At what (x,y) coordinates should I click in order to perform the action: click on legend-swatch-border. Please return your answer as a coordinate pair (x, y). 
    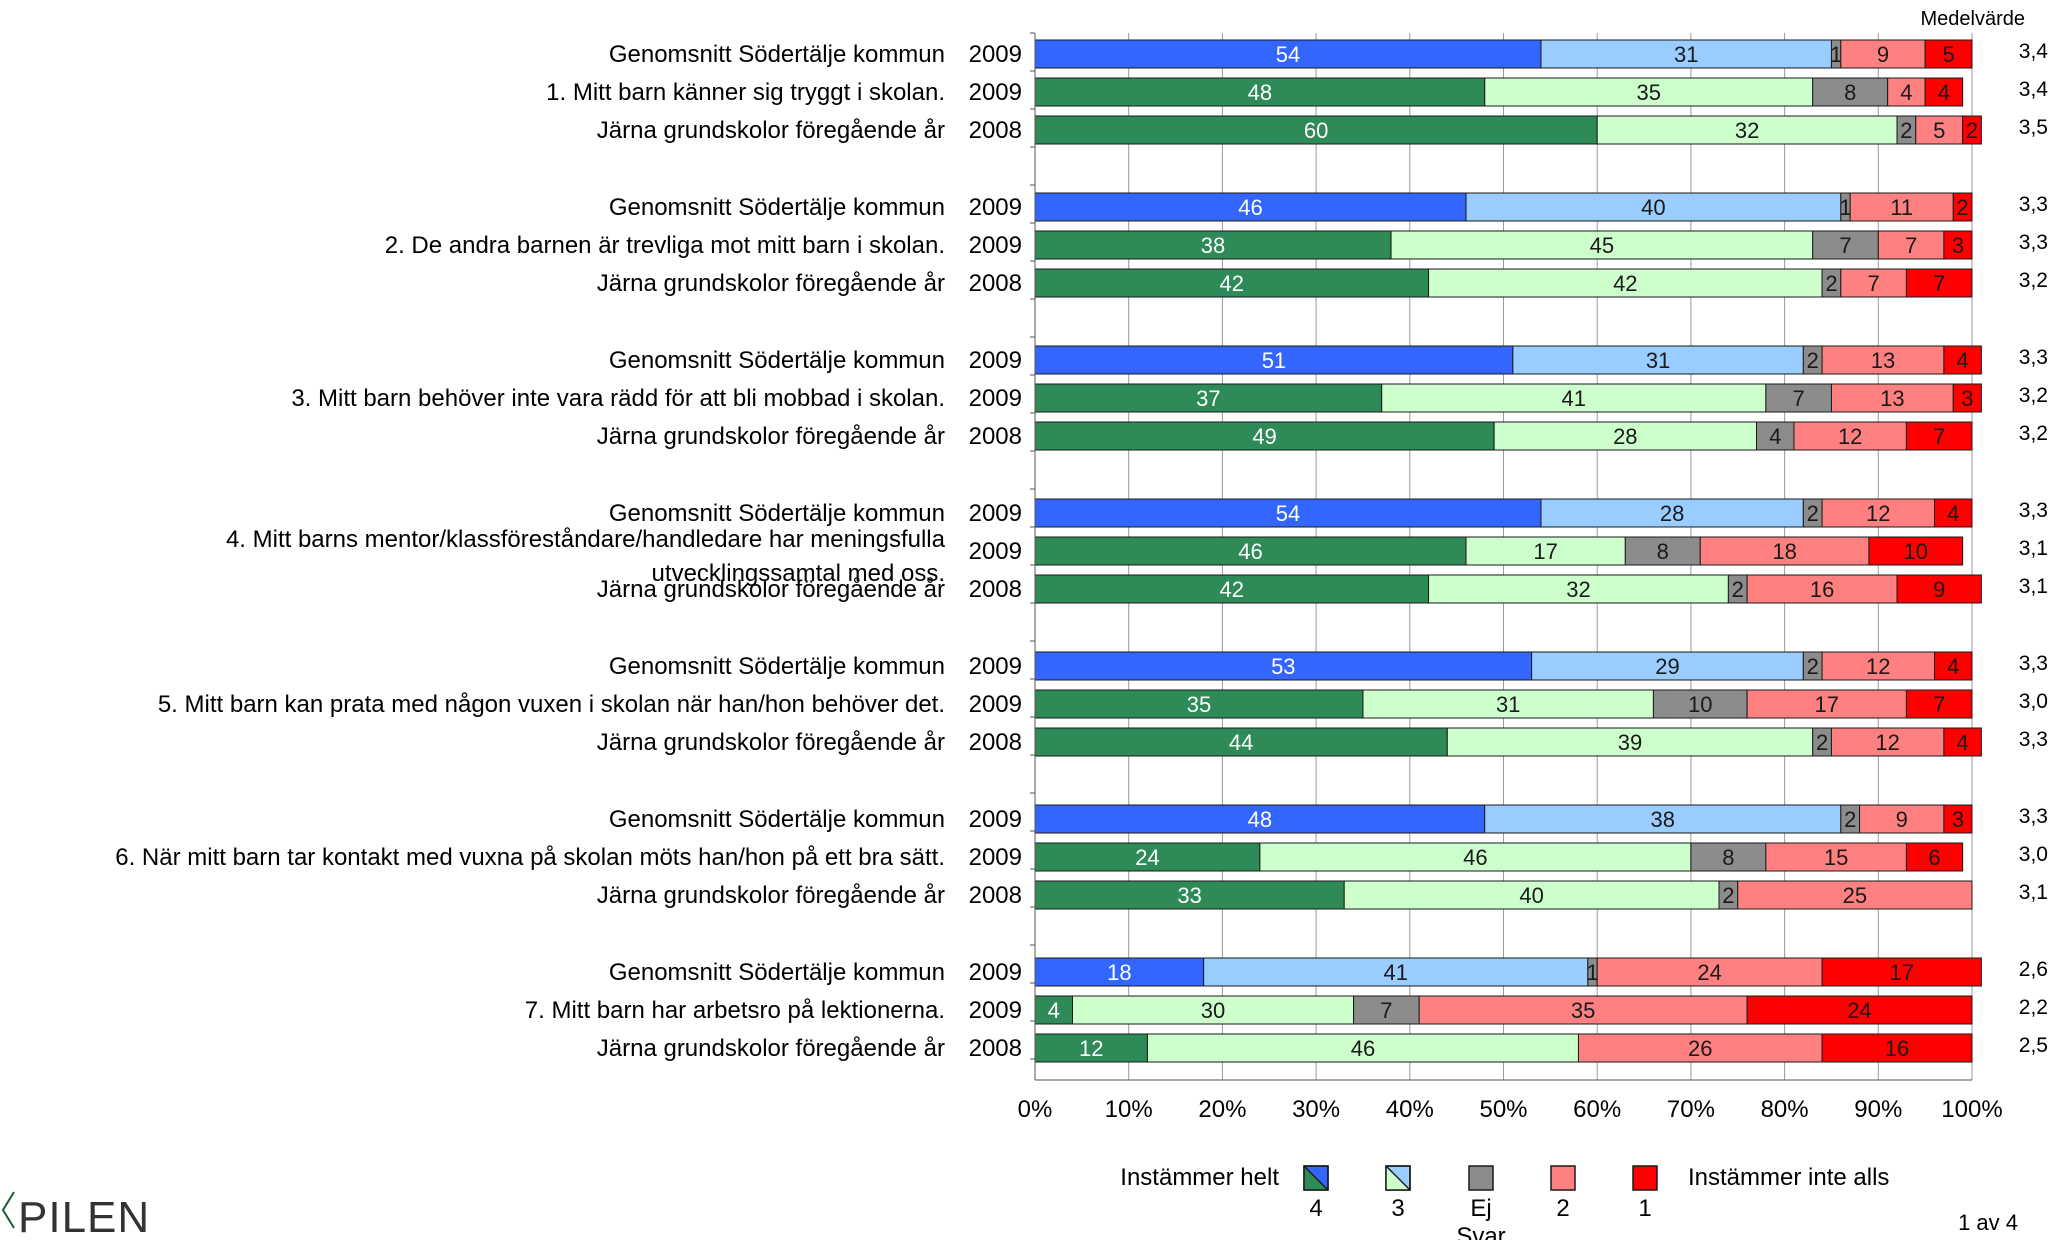
    Looking at the image, I should click on (1398, 1178).